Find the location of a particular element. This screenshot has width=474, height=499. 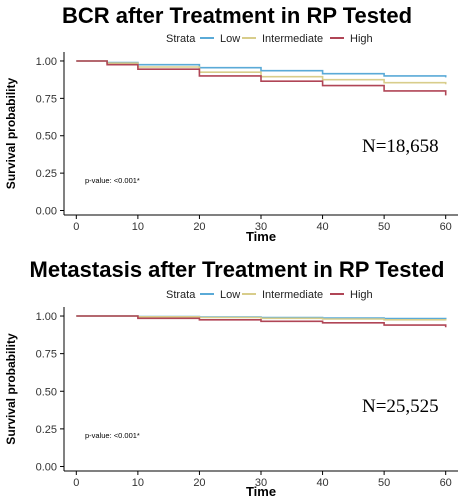

chart-title: BCR after Treatment in RP Tested is located at coordinates (237, 15).